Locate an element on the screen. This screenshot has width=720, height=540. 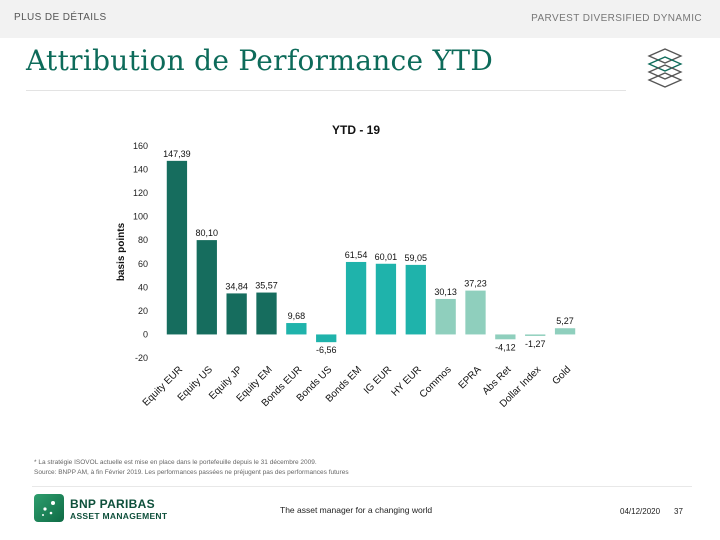
data-label: 59,05 is located at coordinates (416, 258).